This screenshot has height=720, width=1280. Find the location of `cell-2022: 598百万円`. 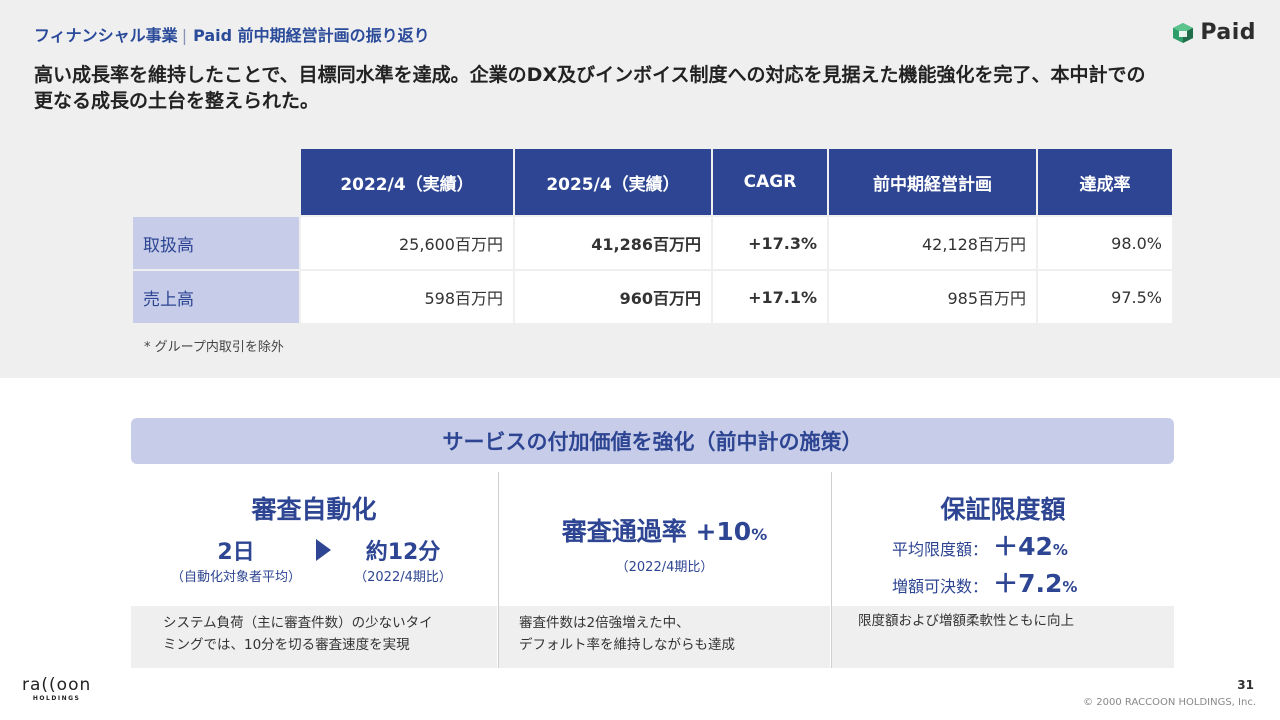

cell-2022: 598百万円 is located at coordinates (407, 297).